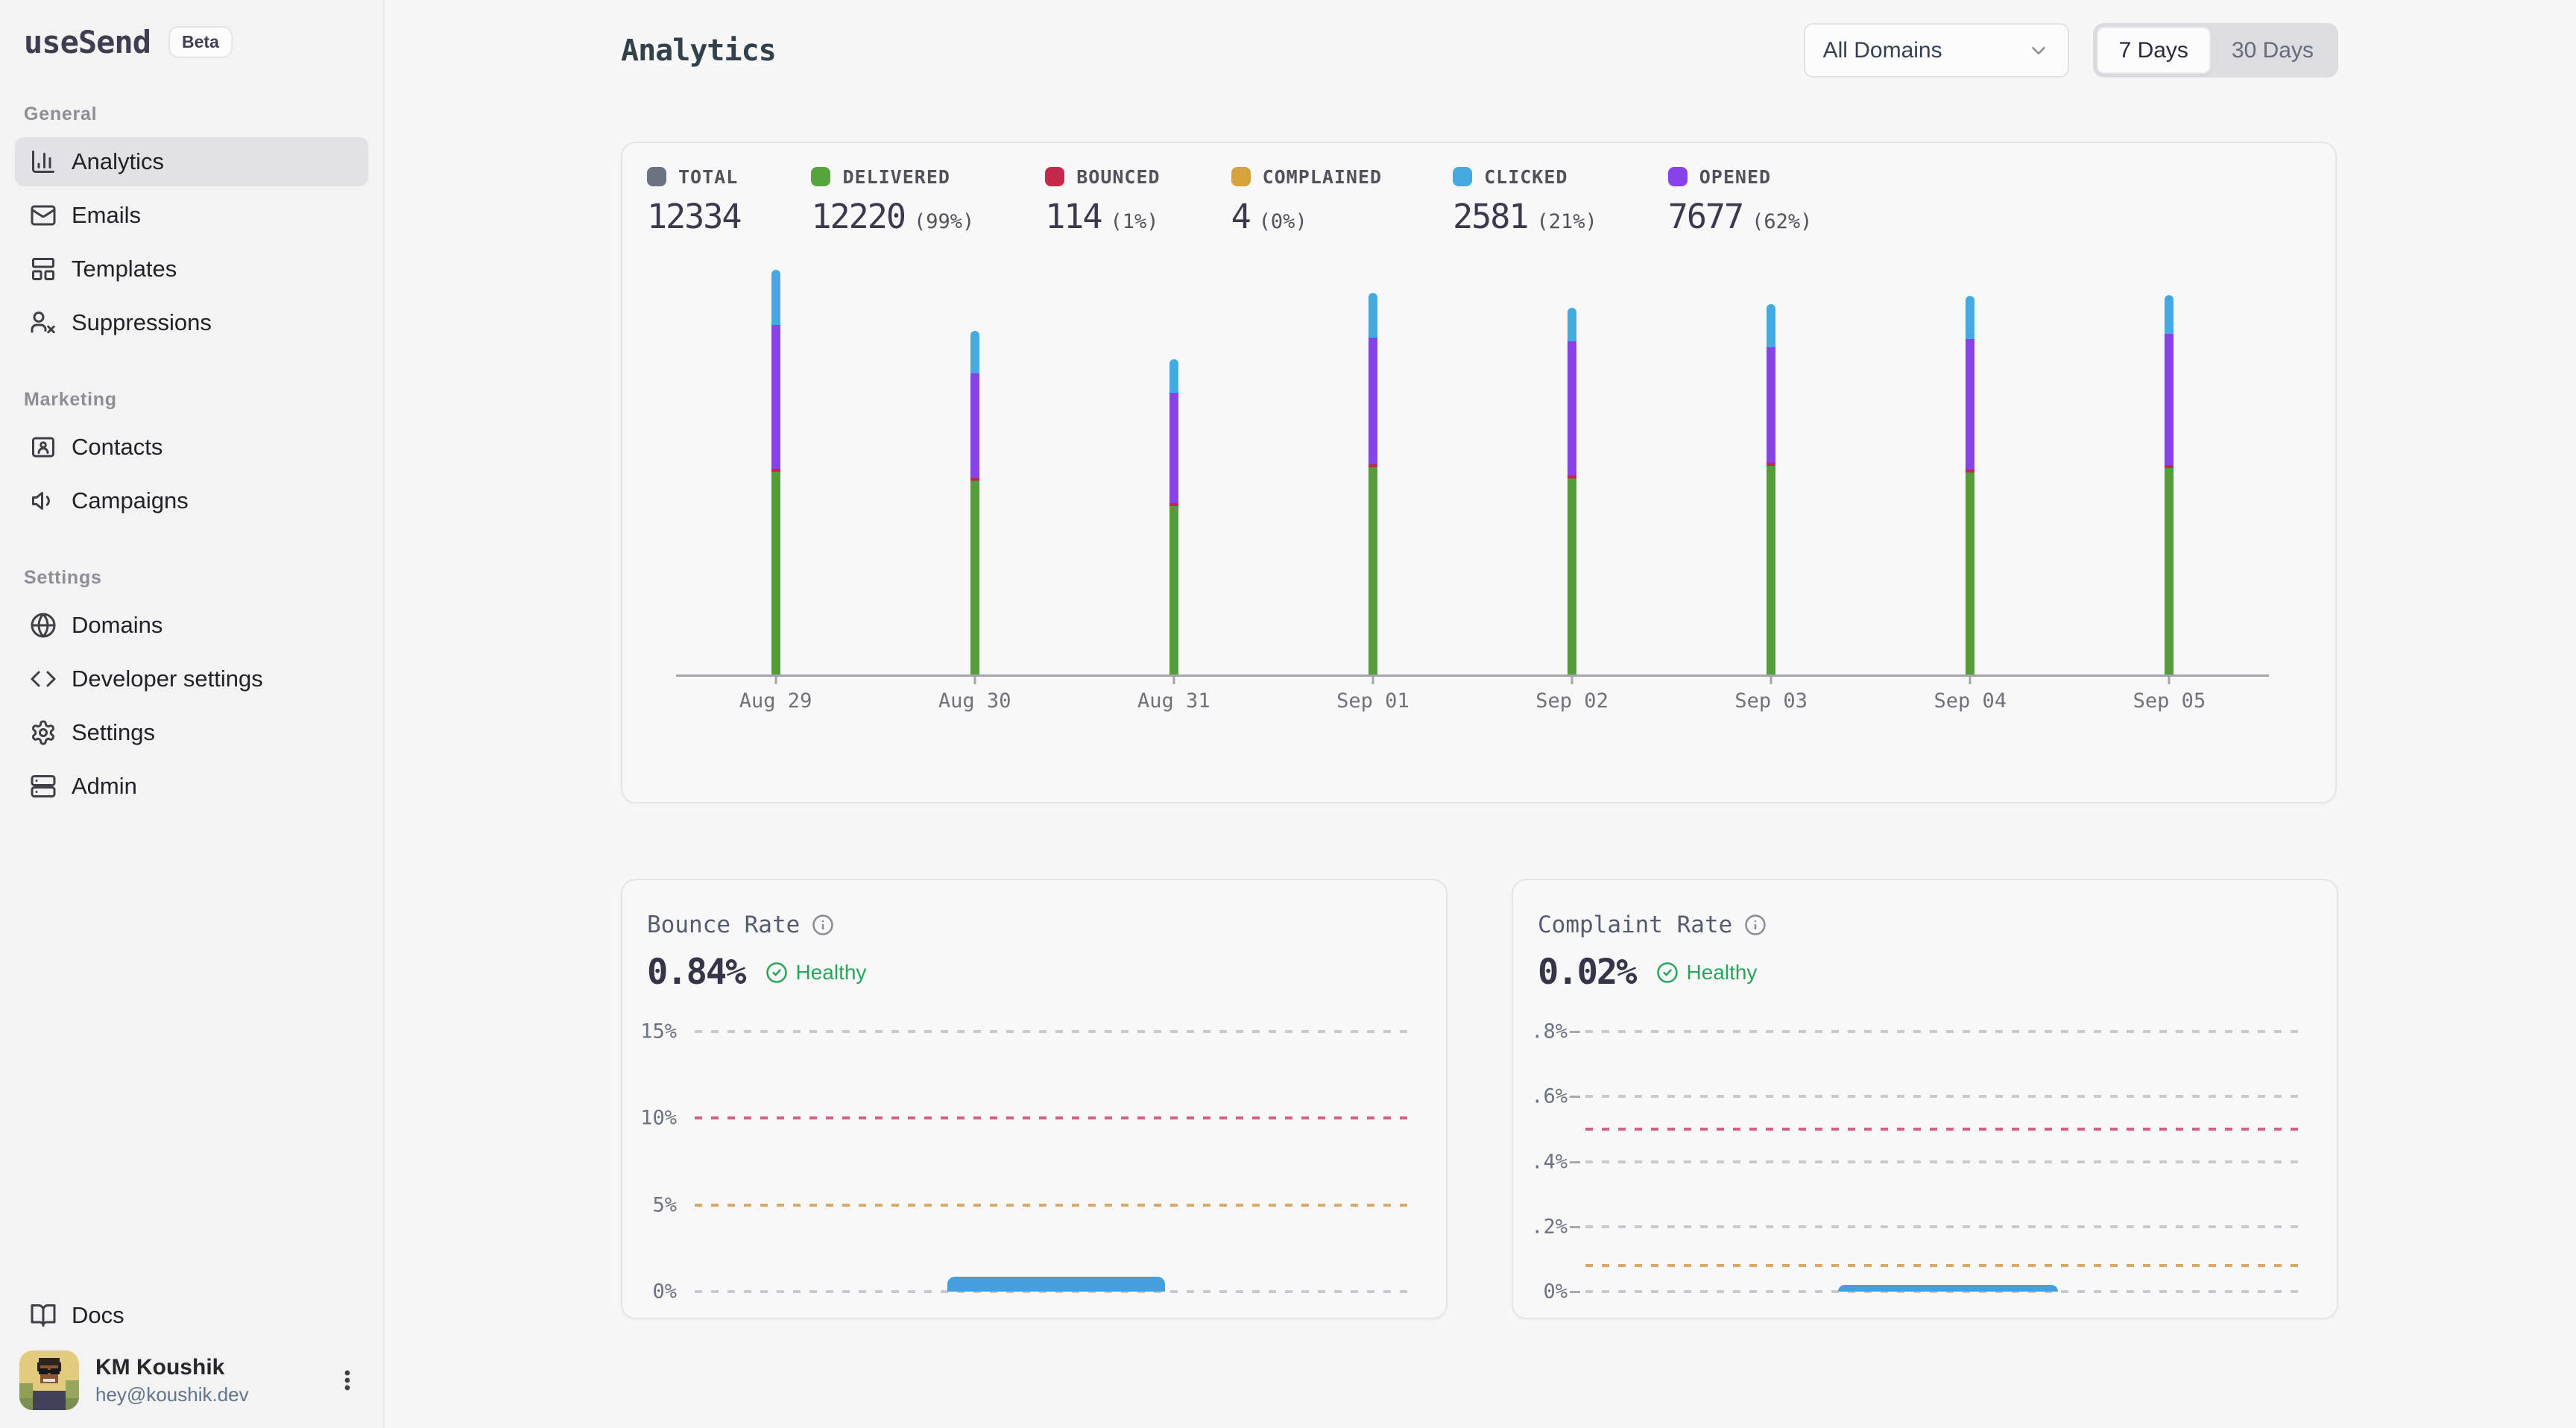 Image resolution: width=2576 pixels, height=1428 pixels. What do you see at coordinates (1648, 972) in the screenshot?
I see `complaint-rate-value-row: 0.02% Healthy` at bounding box center [1648, 972].